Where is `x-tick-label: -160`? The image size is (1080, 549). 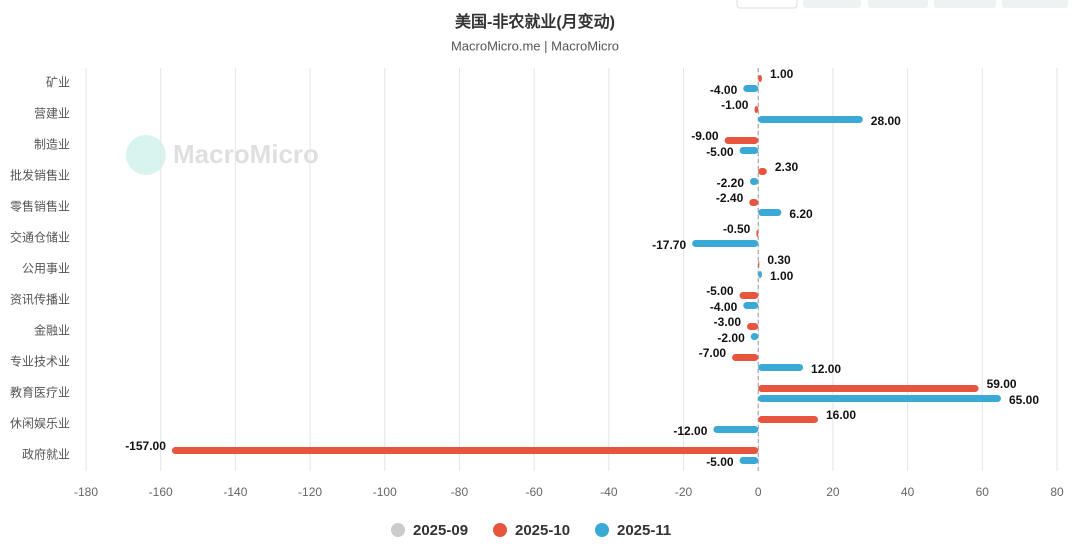 x-tick-label: -160 is located at coordinates (161, 492).